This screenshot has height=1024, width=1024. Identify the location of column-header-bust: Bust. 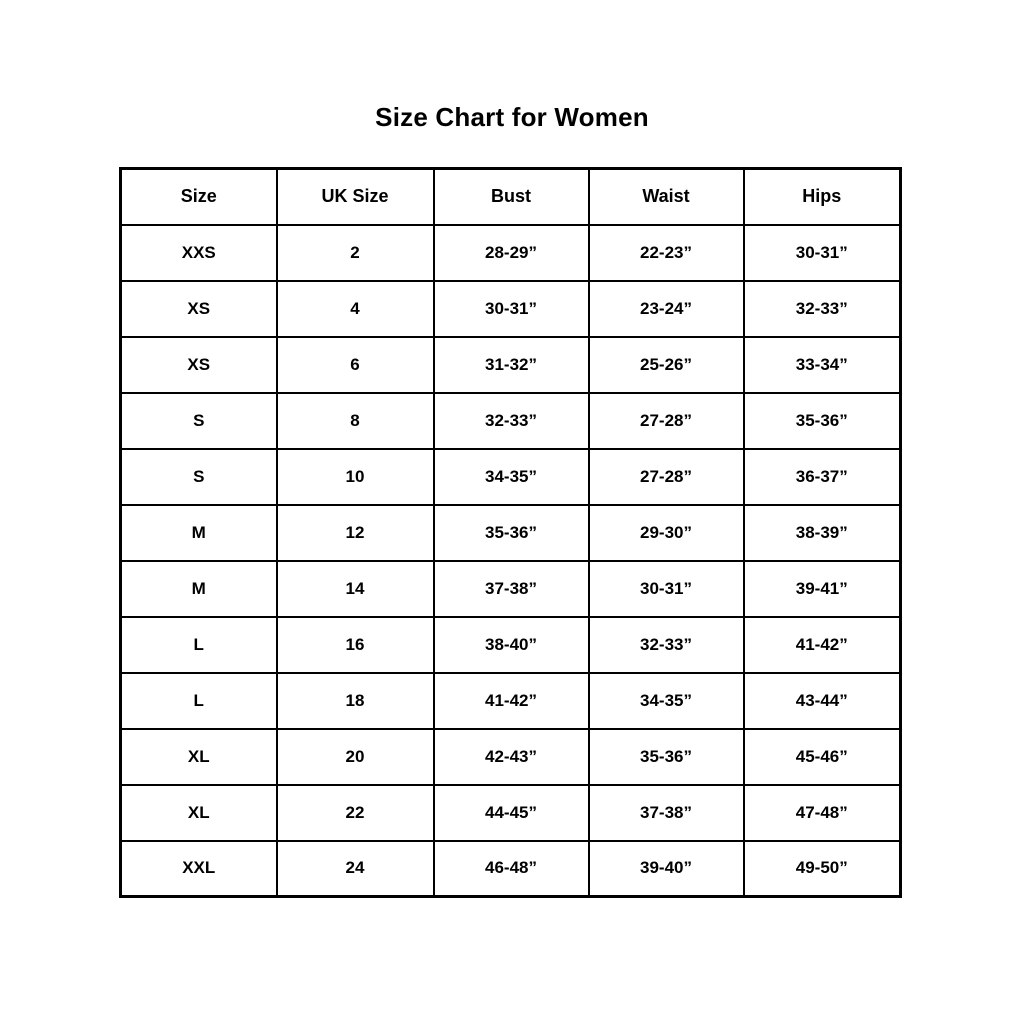
(511, 196).